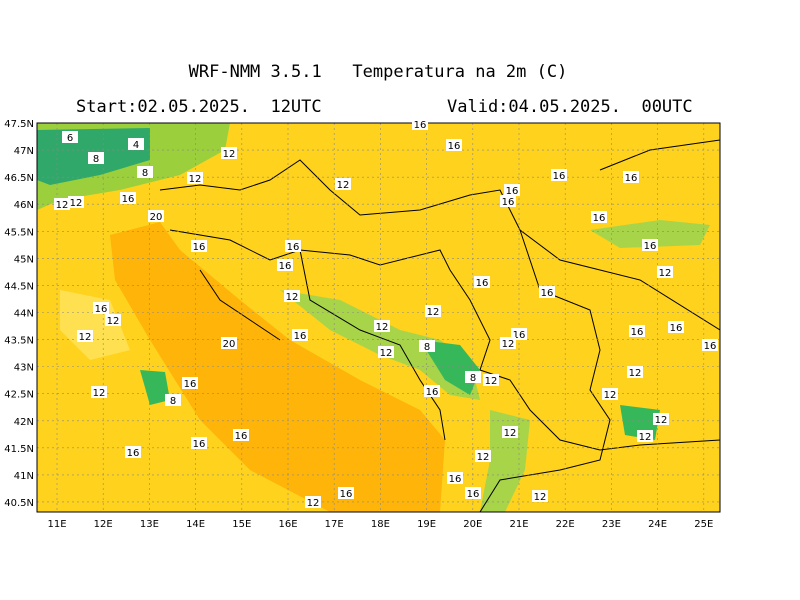  Describe the element at coordinates (19, 449) in the screenshot. I see `lat-label: 41.5N` at that location.